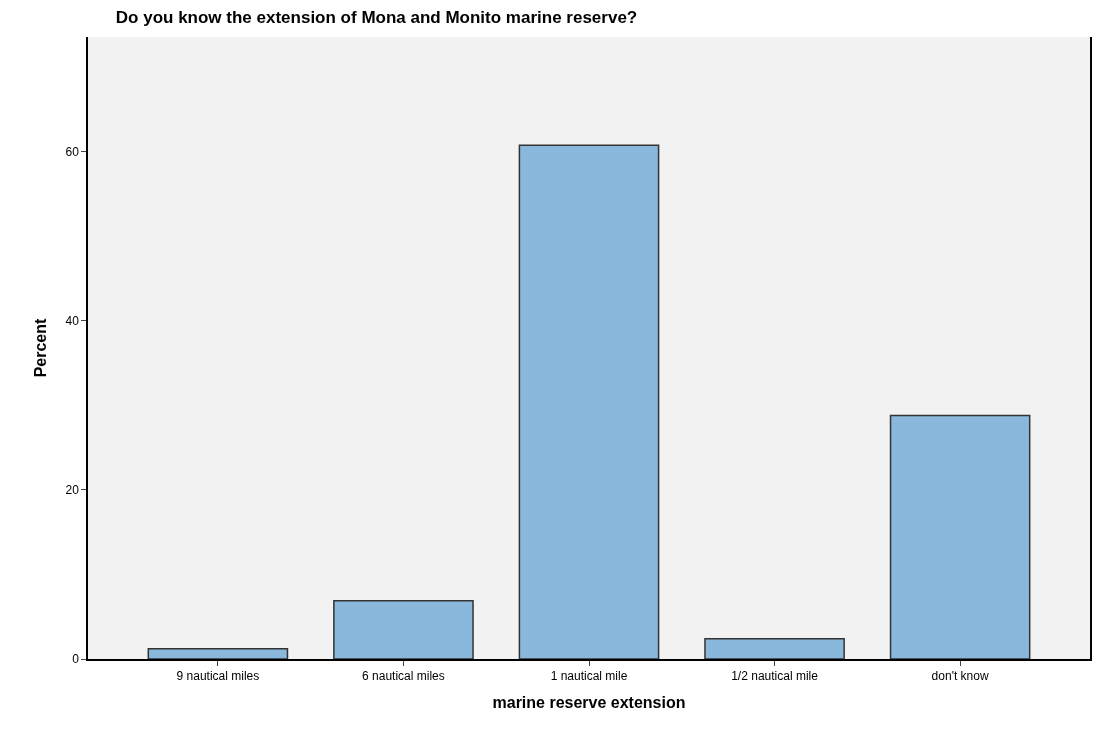  What do you see at coordinates (218, 676) in the screenshot?
I see `x-tick-label: 9 nautical miles` at bounding box center [218, 676].